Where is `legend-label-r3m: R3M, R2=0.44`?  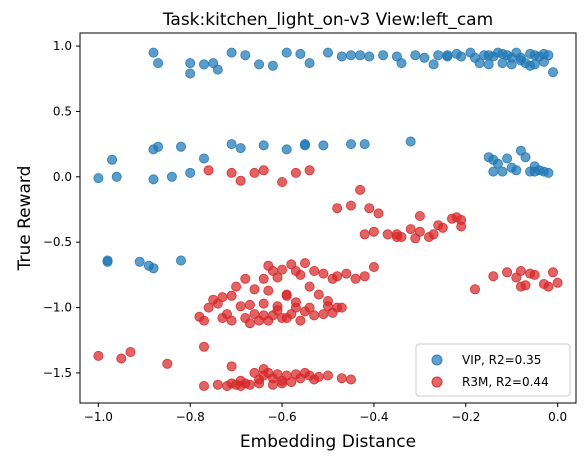
legend-label-r3m: R3M, R2=0.44 is located at coordinates (505, 382).